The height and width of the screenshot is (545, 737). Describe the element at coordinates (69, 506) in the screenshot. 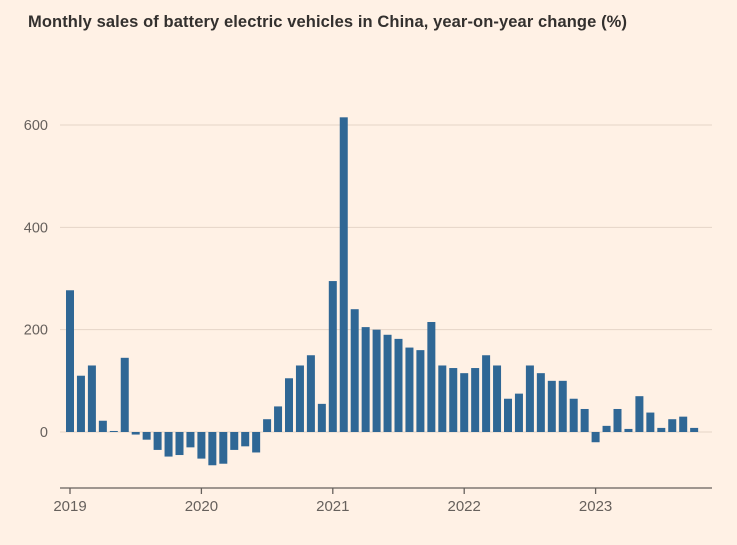

I see `x-axis-label-2019: 2019` at that location.